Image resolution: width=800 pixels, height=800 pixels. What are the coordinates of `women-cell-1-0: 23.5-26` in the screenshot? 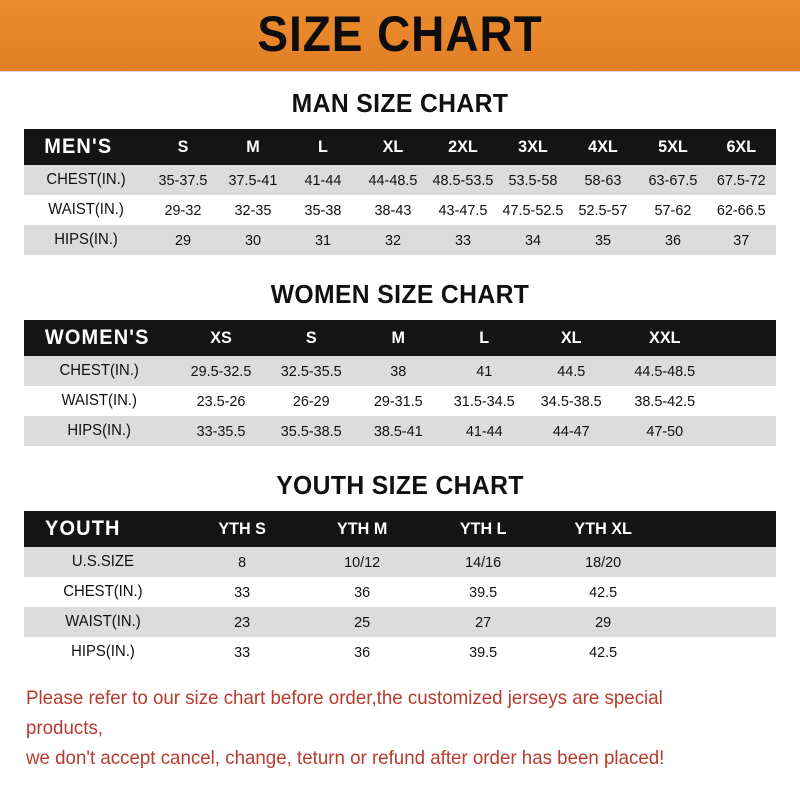 It's located at (221, 401).